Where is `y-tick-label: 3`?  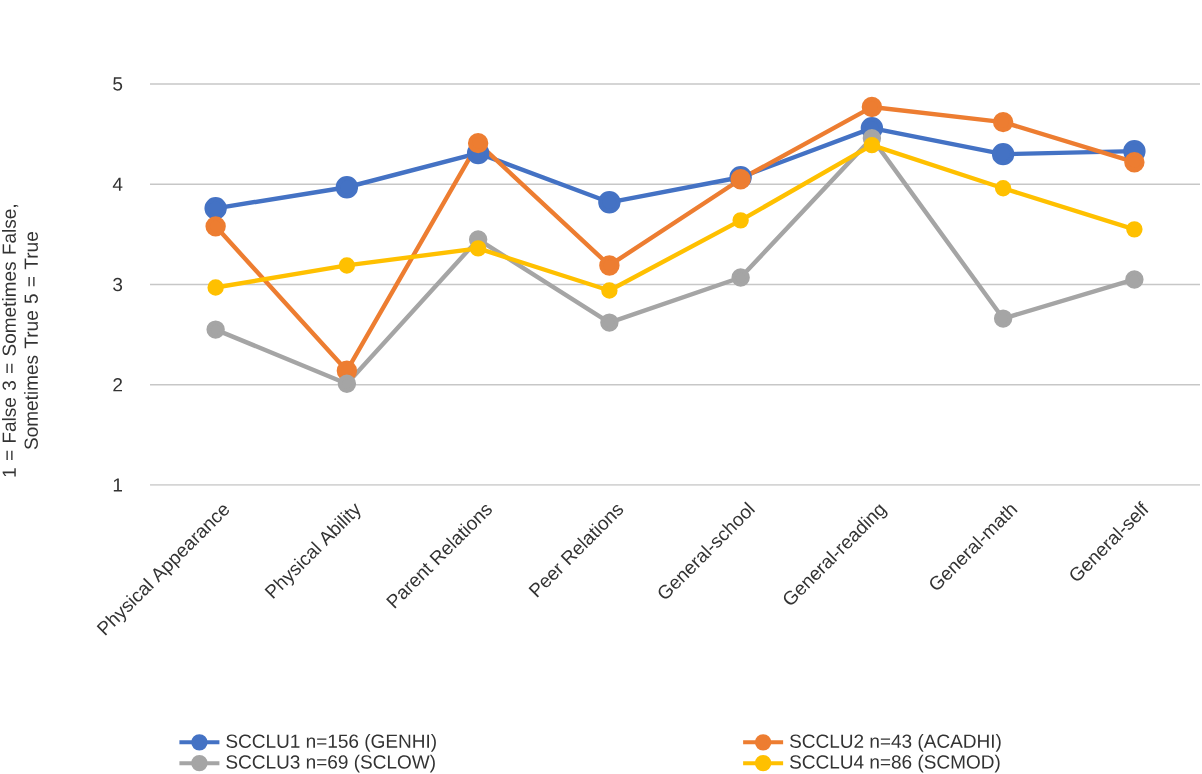 y-tick-label: 3 is located at coordinates (118, 284).